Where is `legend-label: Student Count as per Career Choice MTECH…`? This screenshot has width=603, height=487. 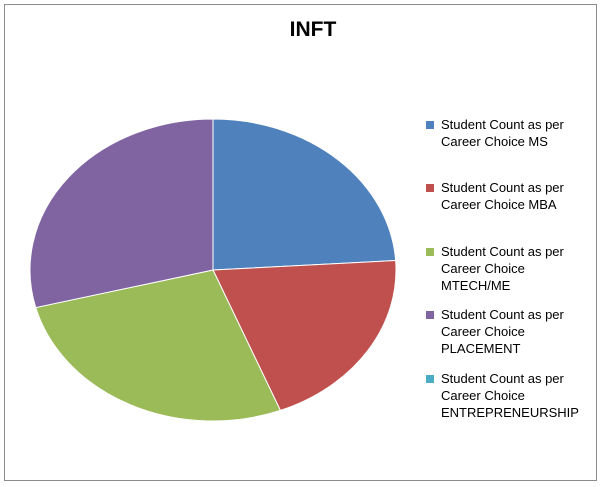 legend-label: Student Count as per Career Choice MTECH… is located at coordinates (502, 268).